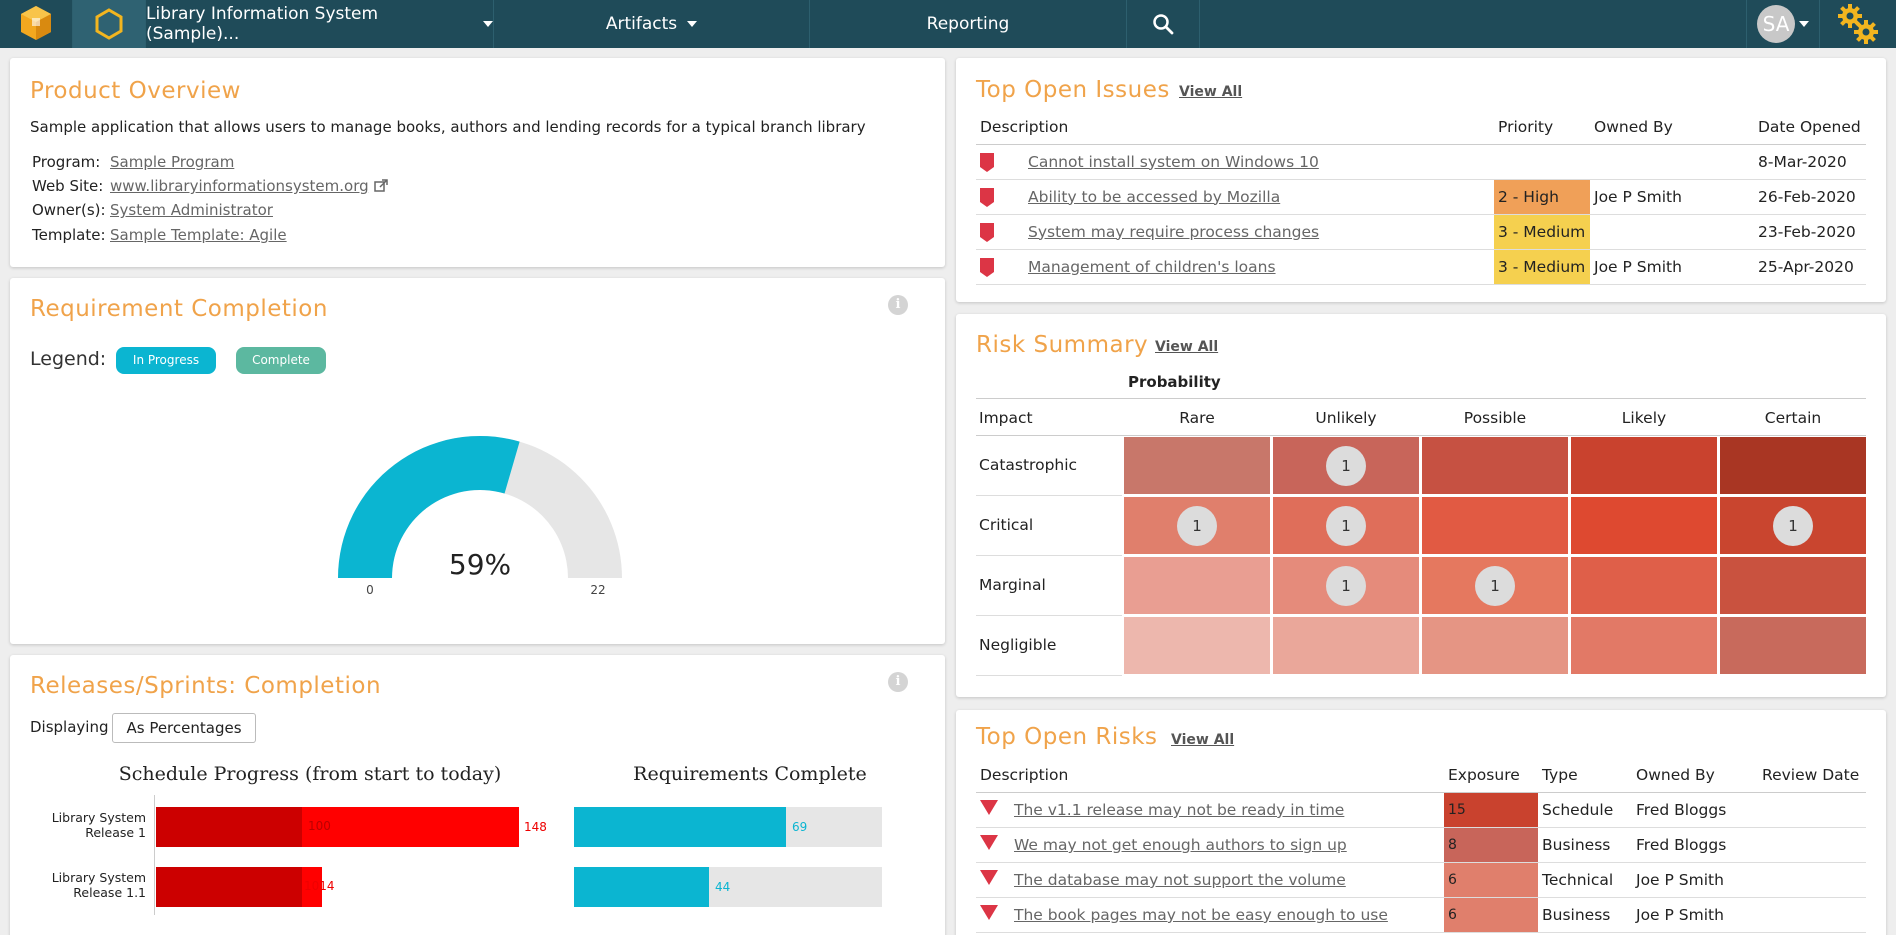  I want to click on panel-title: Product Overview, so click(135, 91).